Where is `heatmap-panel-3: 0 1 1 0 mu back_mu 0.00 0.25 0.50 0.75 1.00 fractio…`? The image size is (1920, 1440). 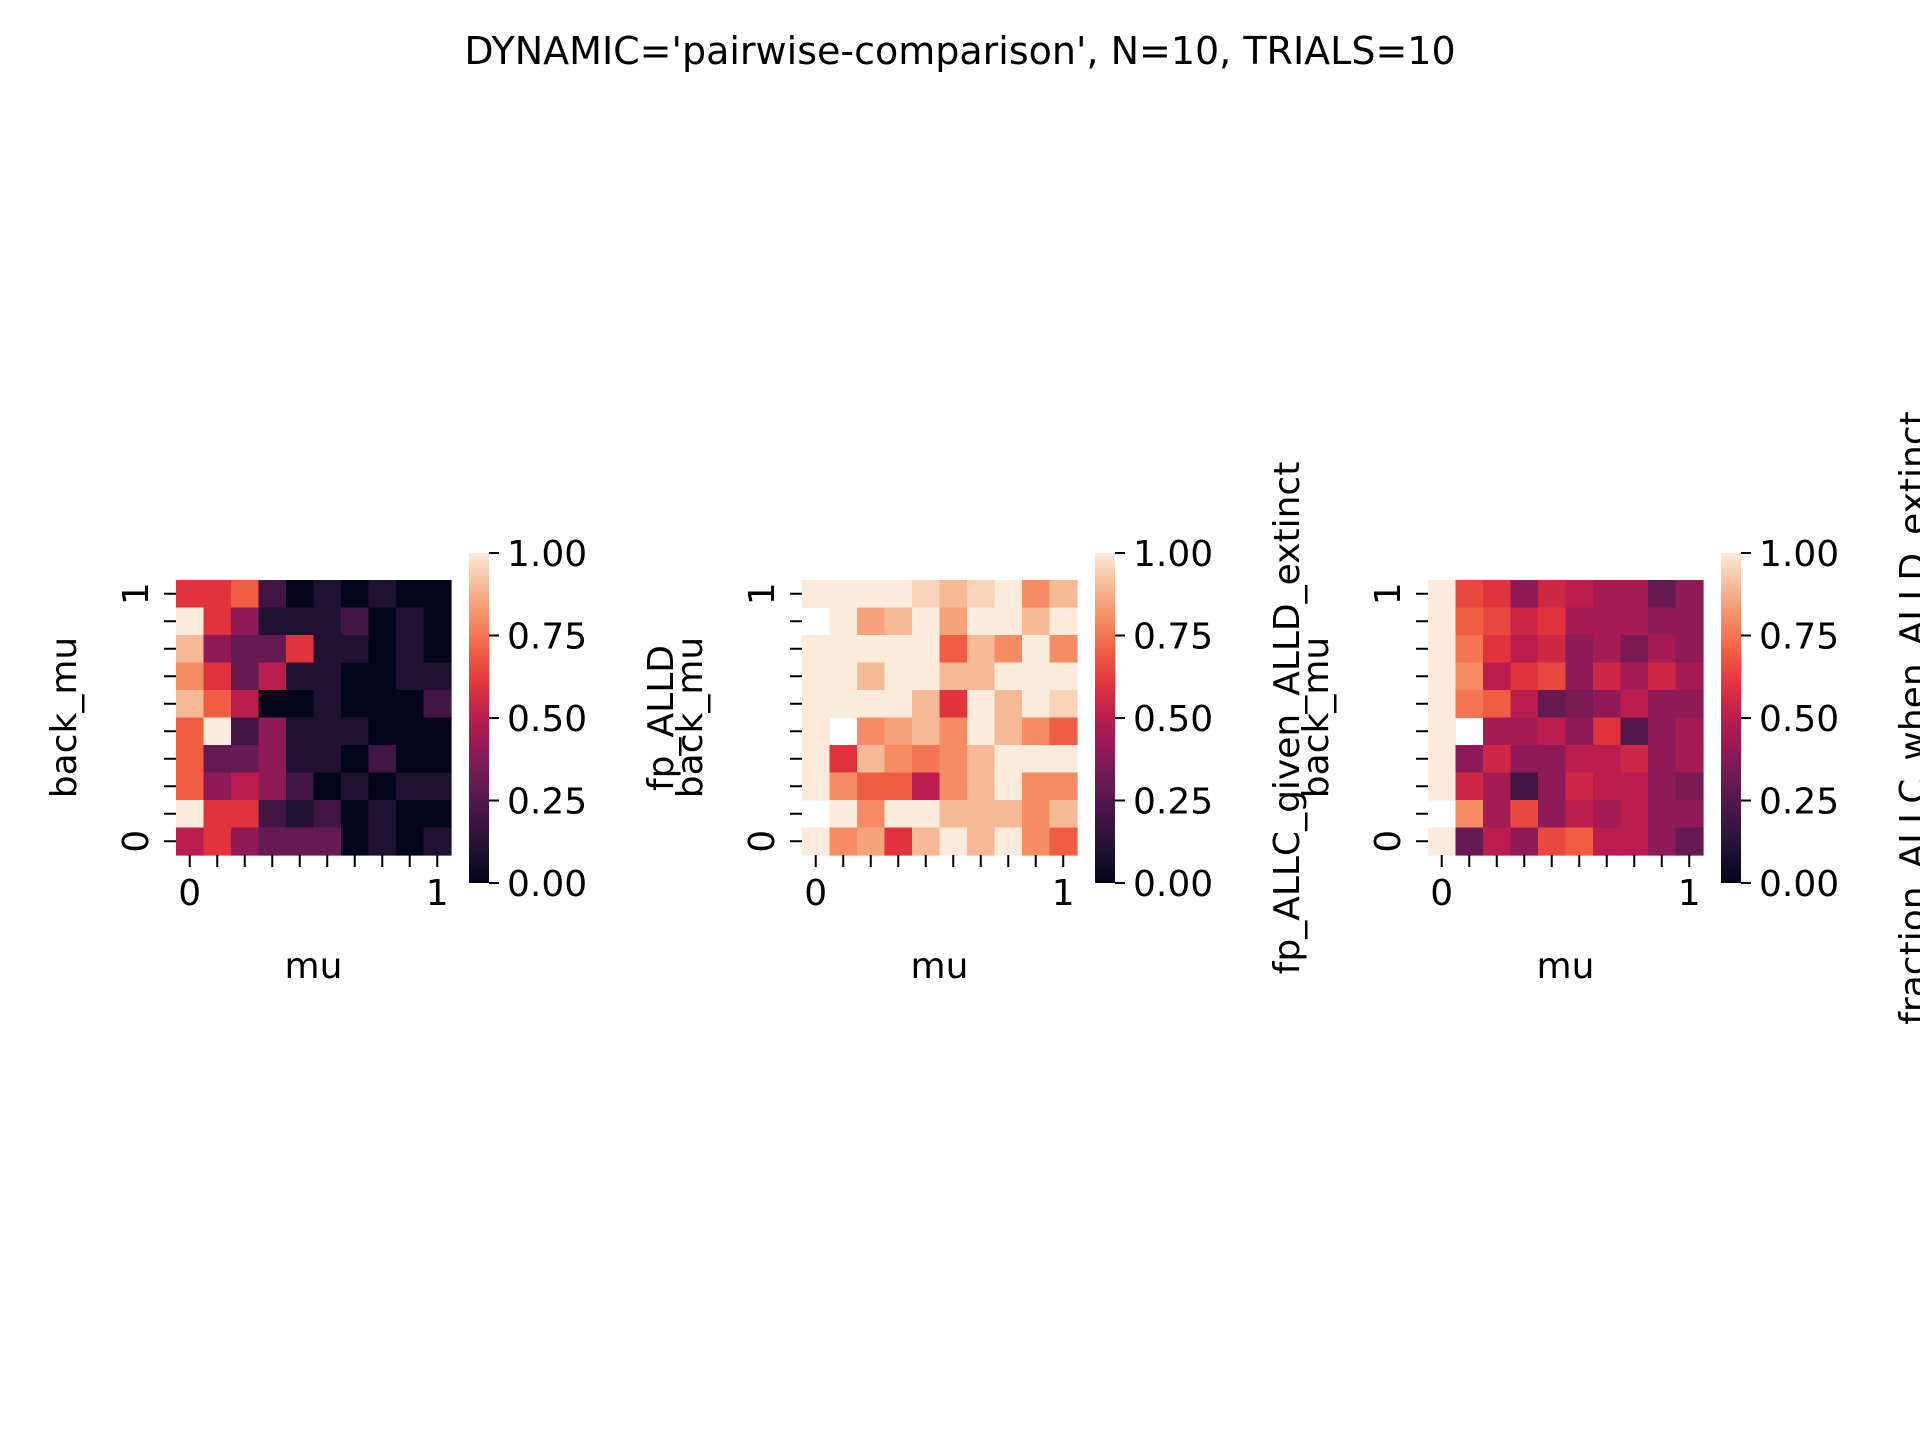 heatmap-panel-3: 0 1 1 0 mu back_mu 0.00 0.25 0.50 0.75 1.00 fractio… is located at coordinates (1608, 718).